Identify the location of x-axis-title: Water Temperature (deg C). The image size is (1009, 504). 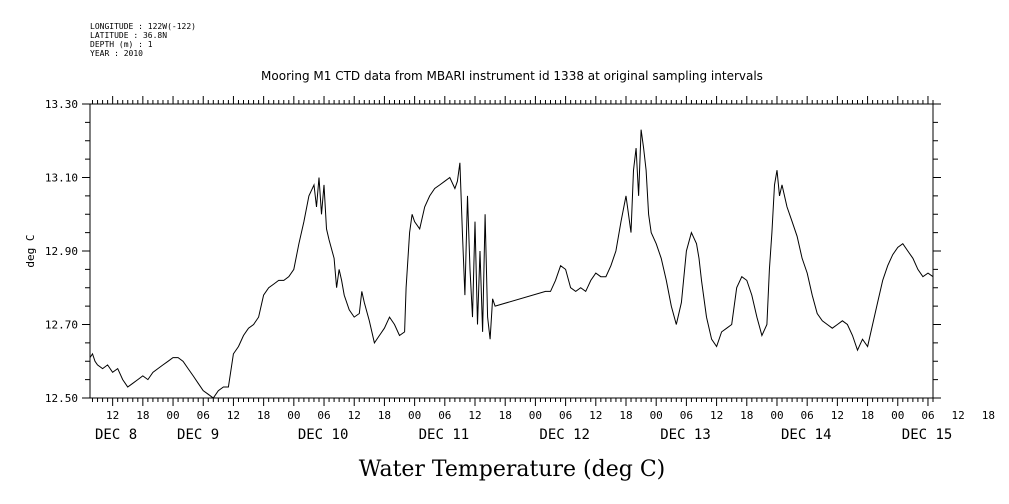
(512, 469).